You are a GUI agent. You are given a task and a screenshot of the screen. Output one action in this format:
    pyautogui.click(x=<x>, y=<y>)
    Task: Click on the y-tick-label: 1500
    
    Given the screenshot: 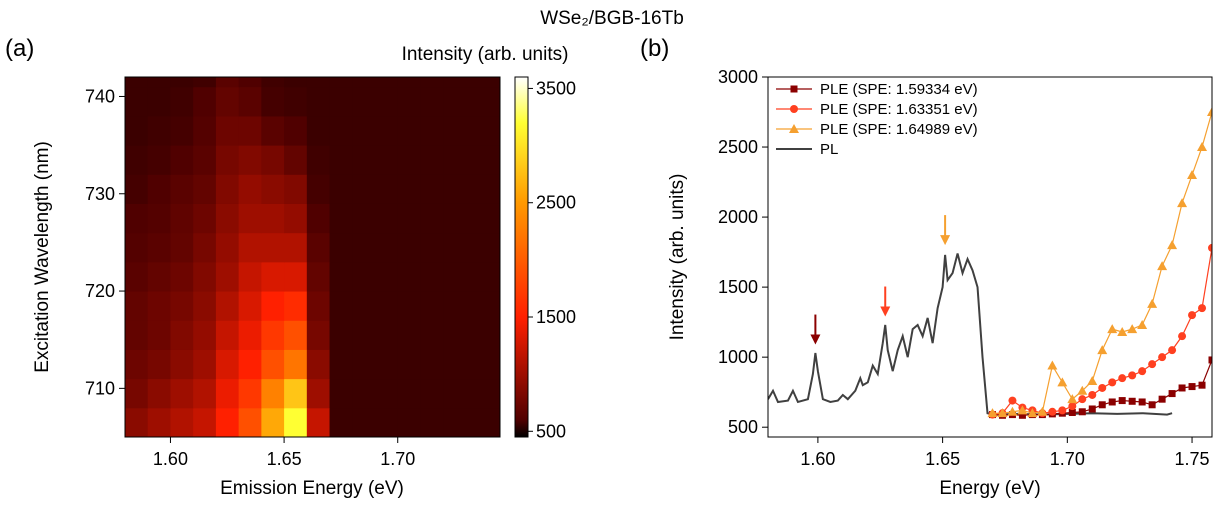 What is the action you would take?
    pyautogui.click(x=738, y=287)
    